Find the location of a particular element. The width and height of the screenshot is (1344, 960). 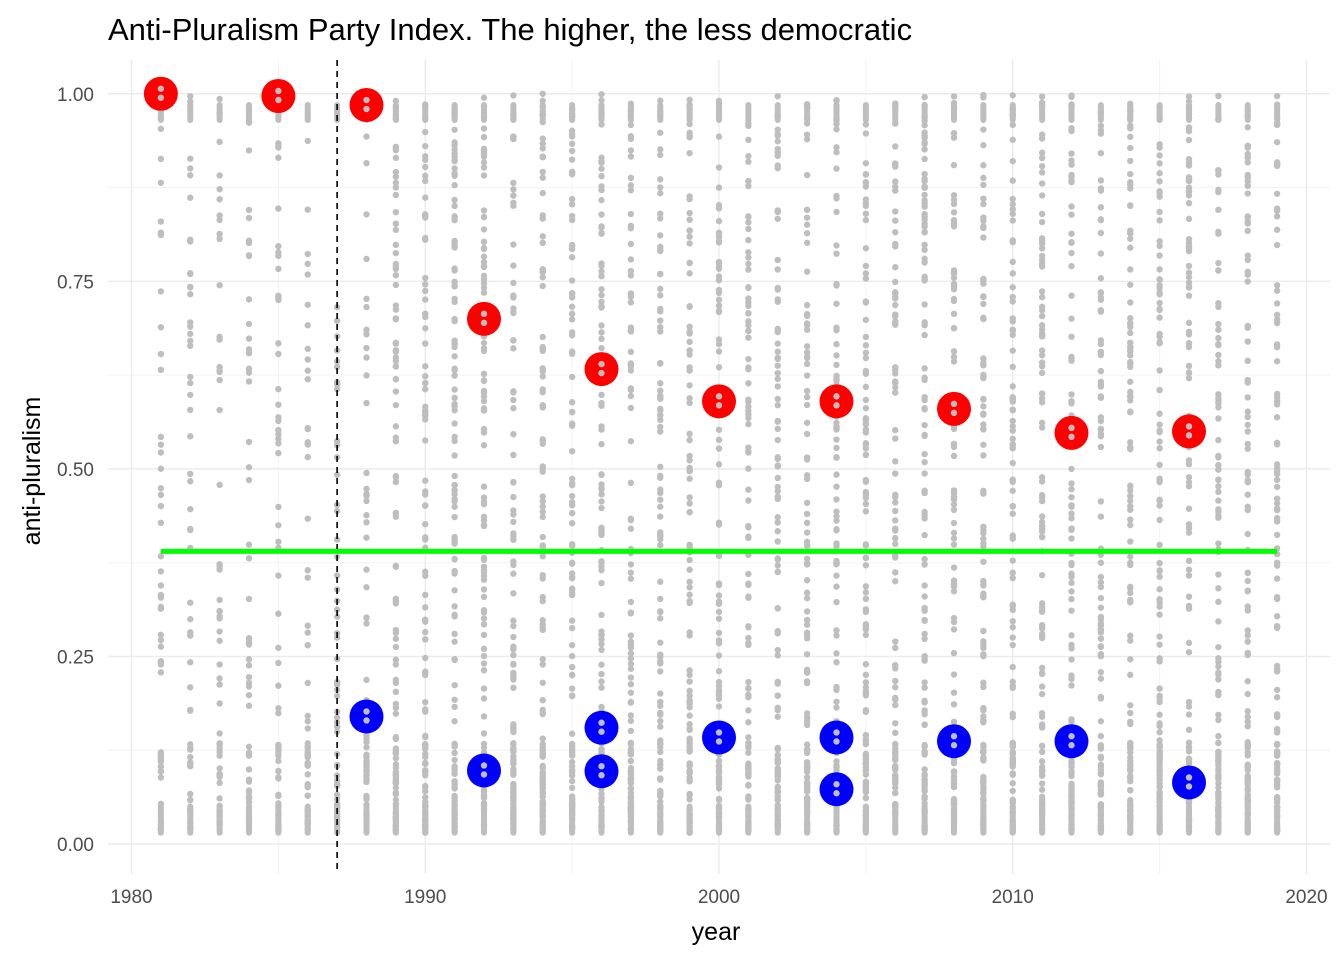

max-point is located at coordinates (160, 93).